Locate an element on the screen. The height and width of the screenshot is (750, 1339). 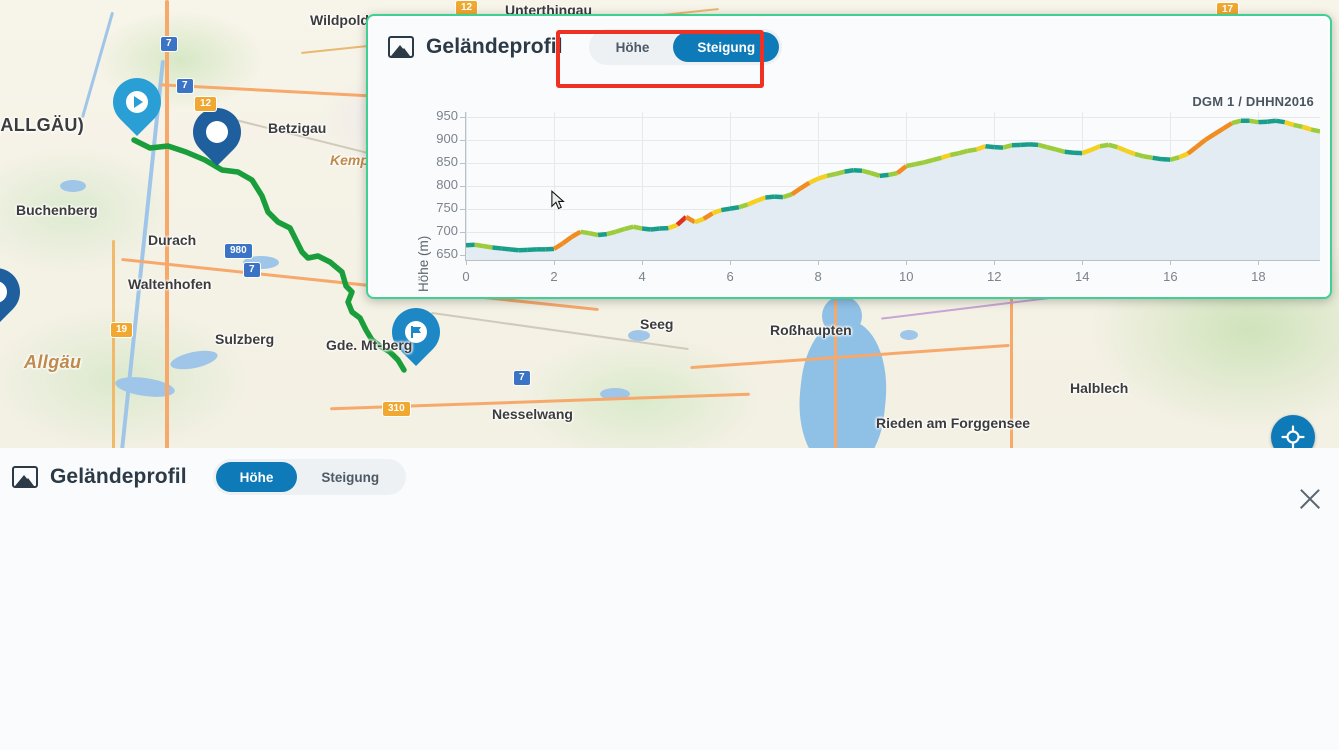
bottom-toggle-hoehe: Höhe is located at coordinates (256, 477).